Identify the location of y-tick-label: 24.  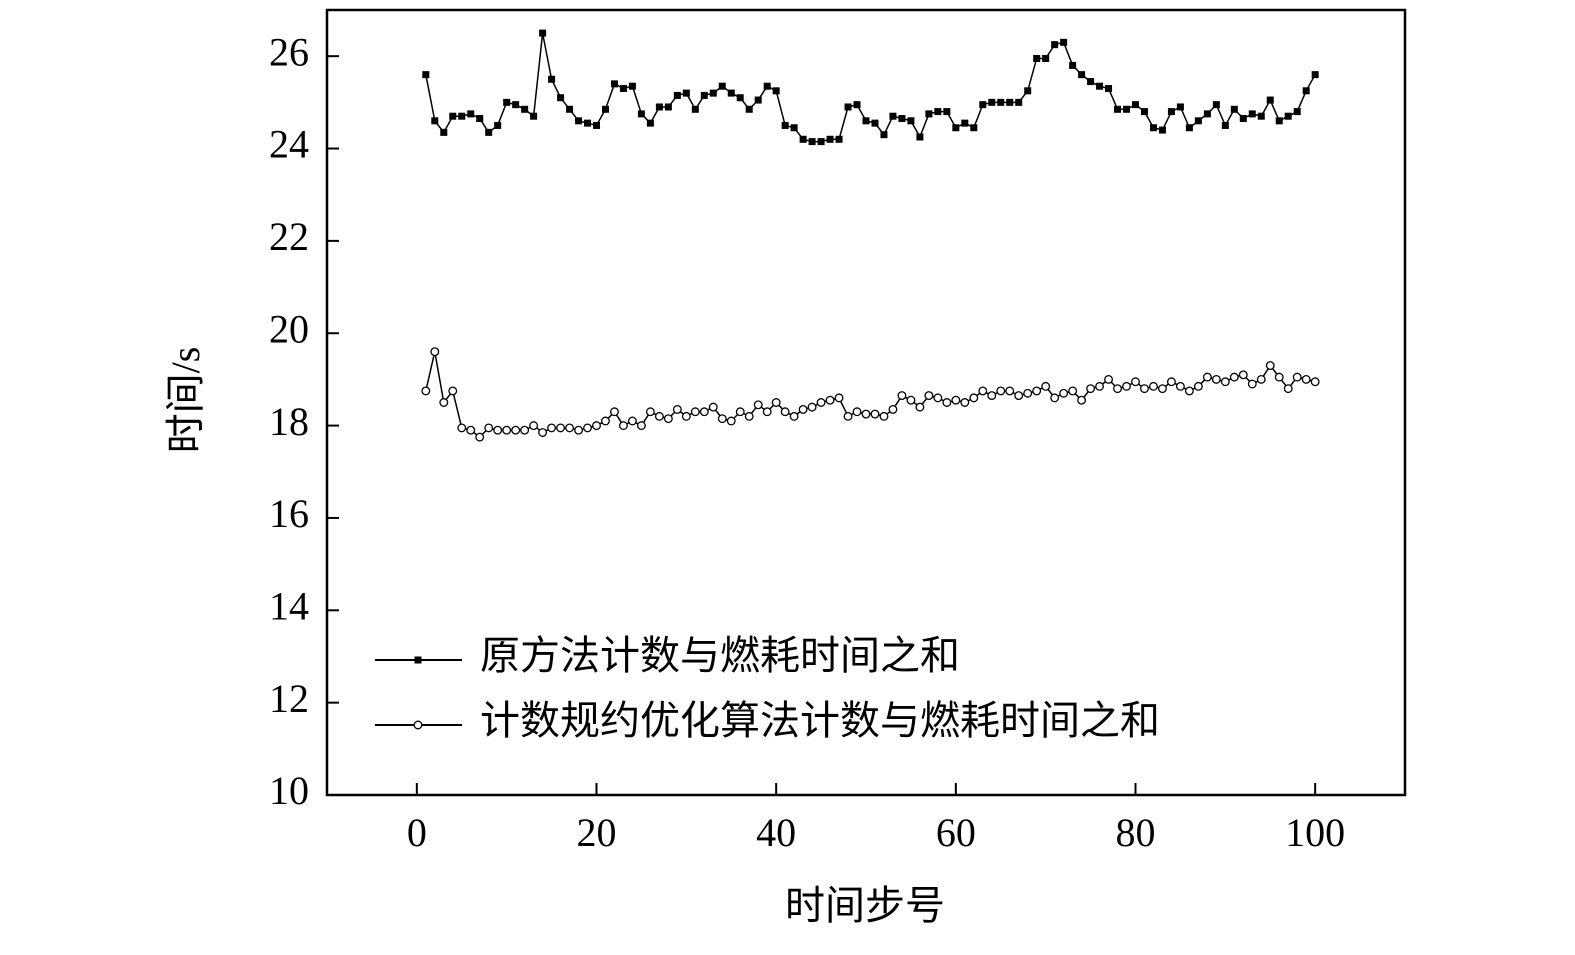
(289, 144).